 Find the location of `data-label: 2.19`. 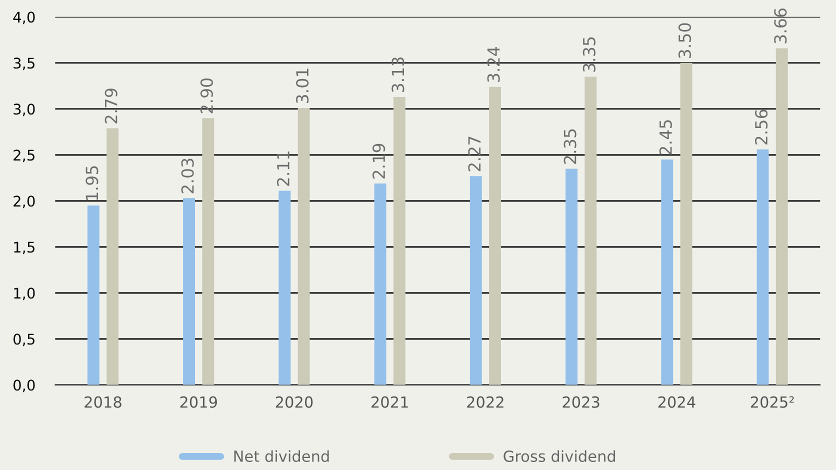

data-label: 2.19 is located at coordinates (379, 161).